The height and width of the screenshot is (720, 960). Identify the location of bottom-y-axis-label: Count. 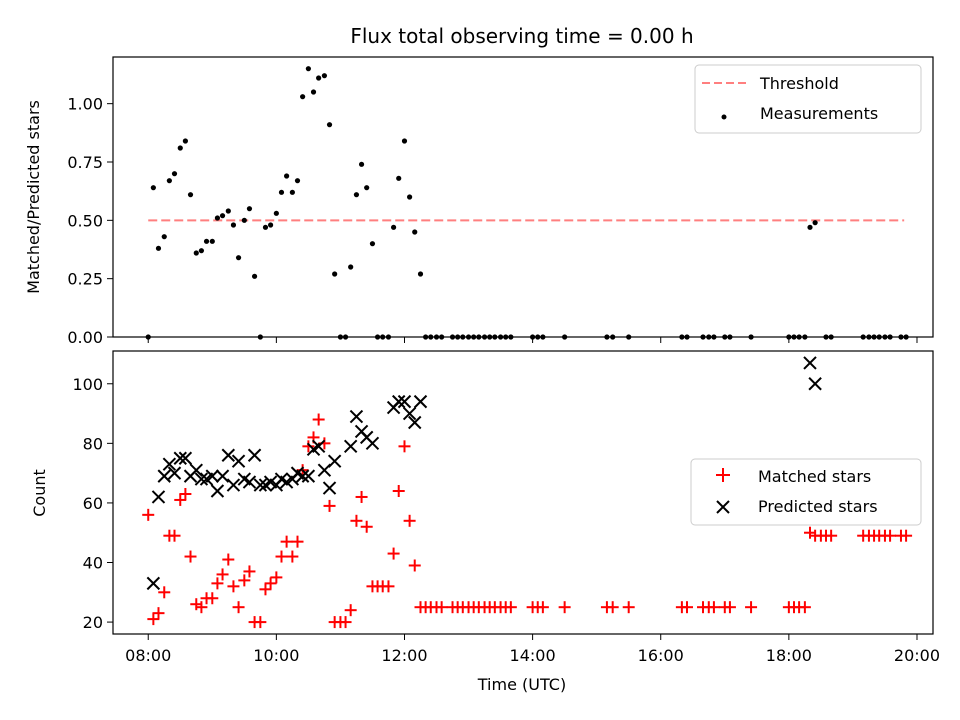
(39, 493).